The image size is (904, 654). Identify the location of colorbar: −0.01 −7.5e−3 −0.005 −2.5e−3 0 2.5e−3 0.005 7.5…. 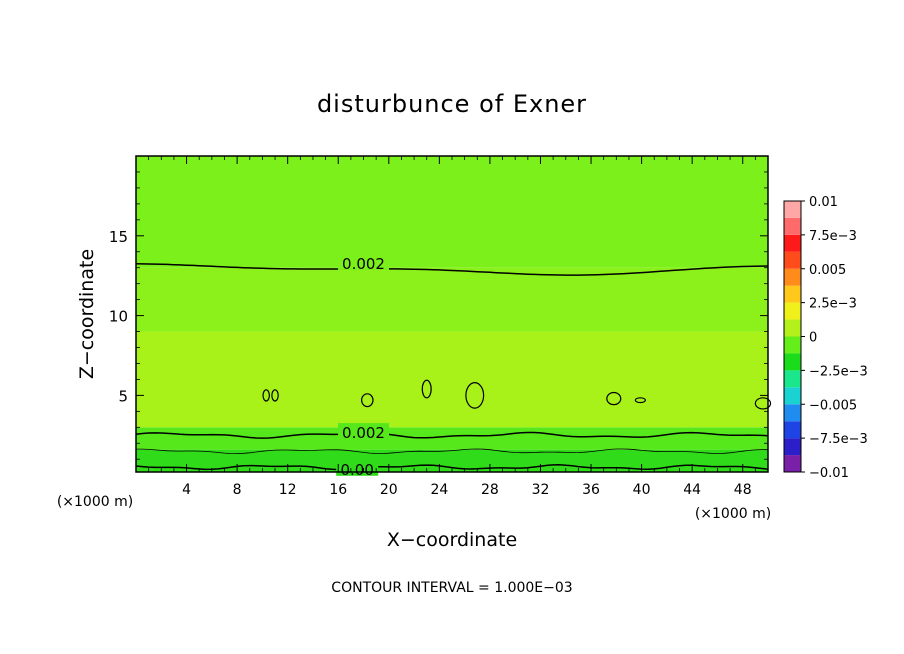
(825, 338).